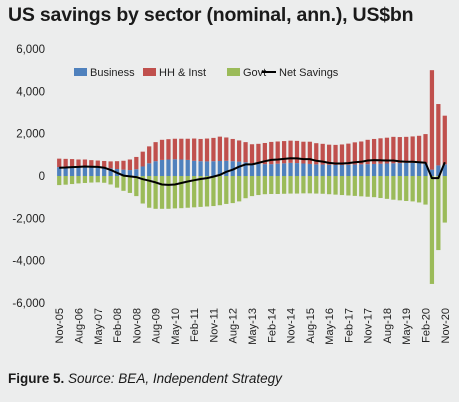 This screenshot has width=459, height=402. Describe the element at coordinates (42, 177) in the screenshot. I see `y-tick-label: 0` at that location.